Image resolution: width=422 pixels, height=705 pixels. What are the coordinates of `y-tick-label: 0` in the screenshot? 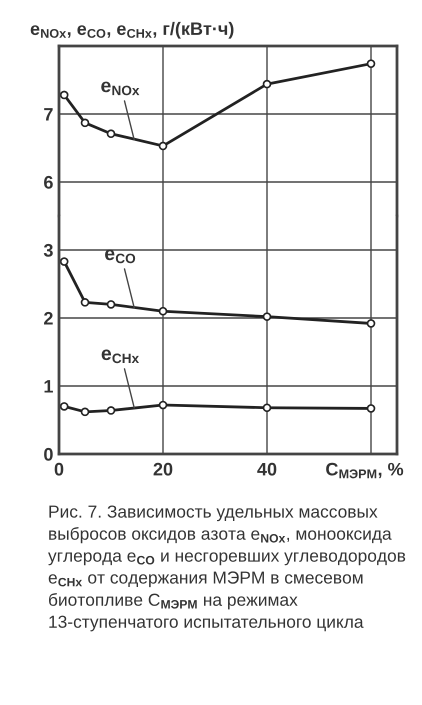 It's located at (48, 454).